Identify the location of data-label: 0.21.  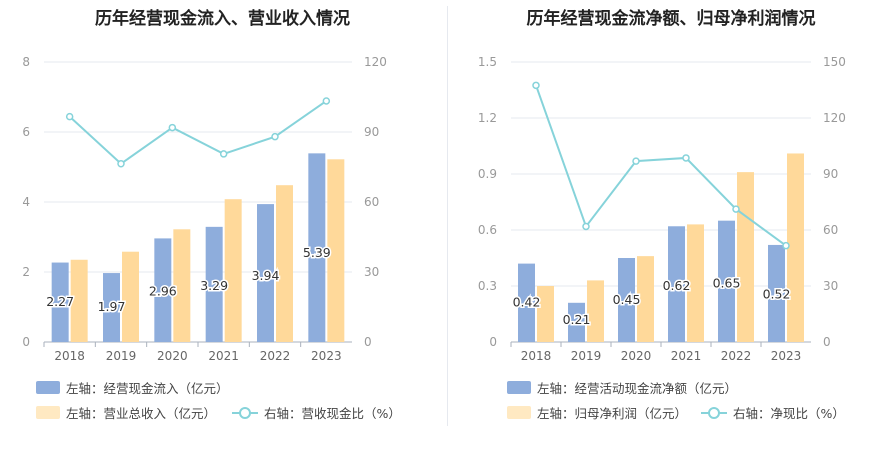
(577, 319).